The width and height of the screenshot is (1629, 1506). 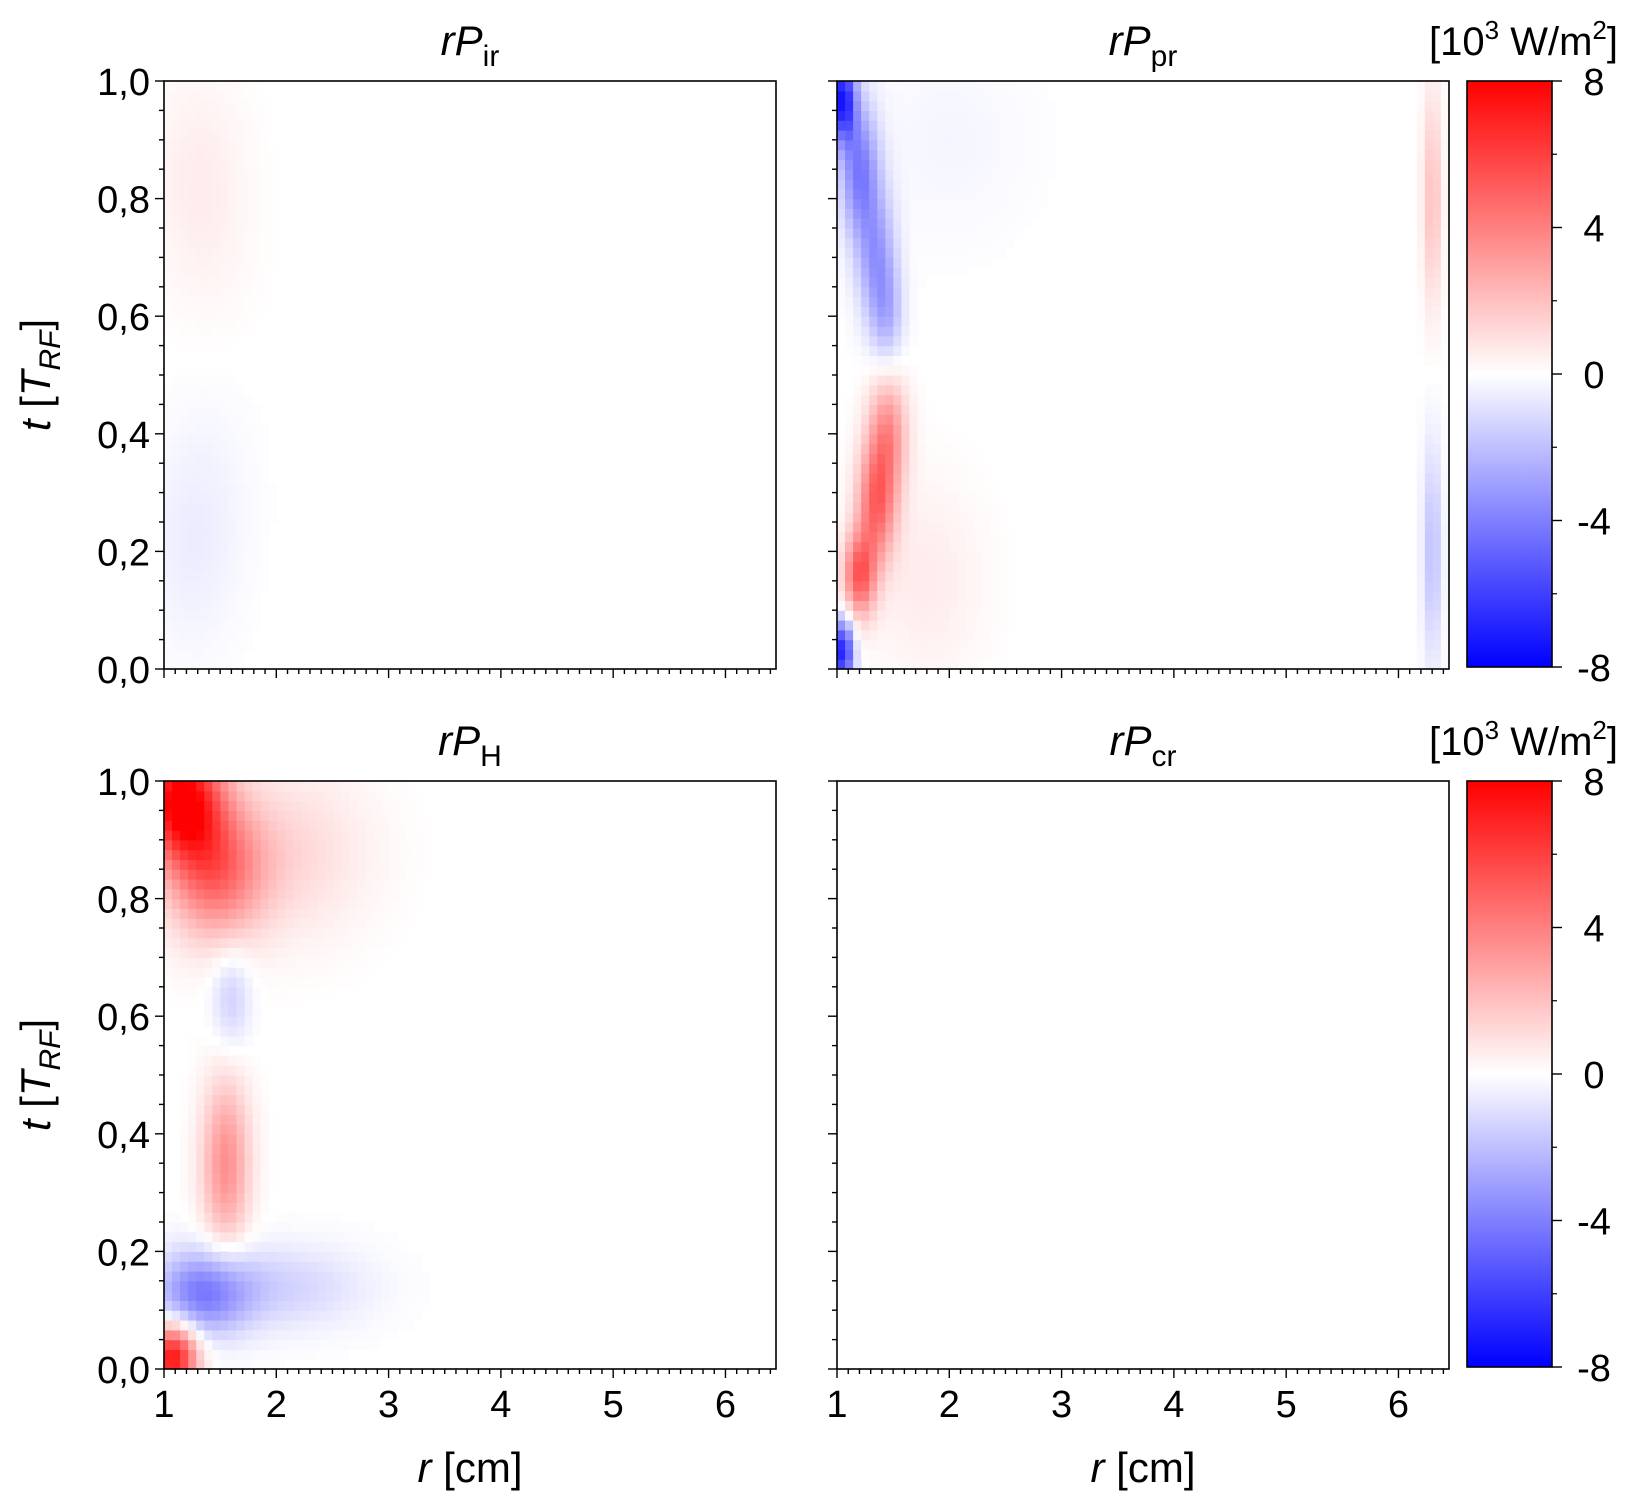 What do you see at coordinates (1594, 523) in the screenshot?
I see `colorbar-tick-label: -4` at bounding box center [1594, 523].